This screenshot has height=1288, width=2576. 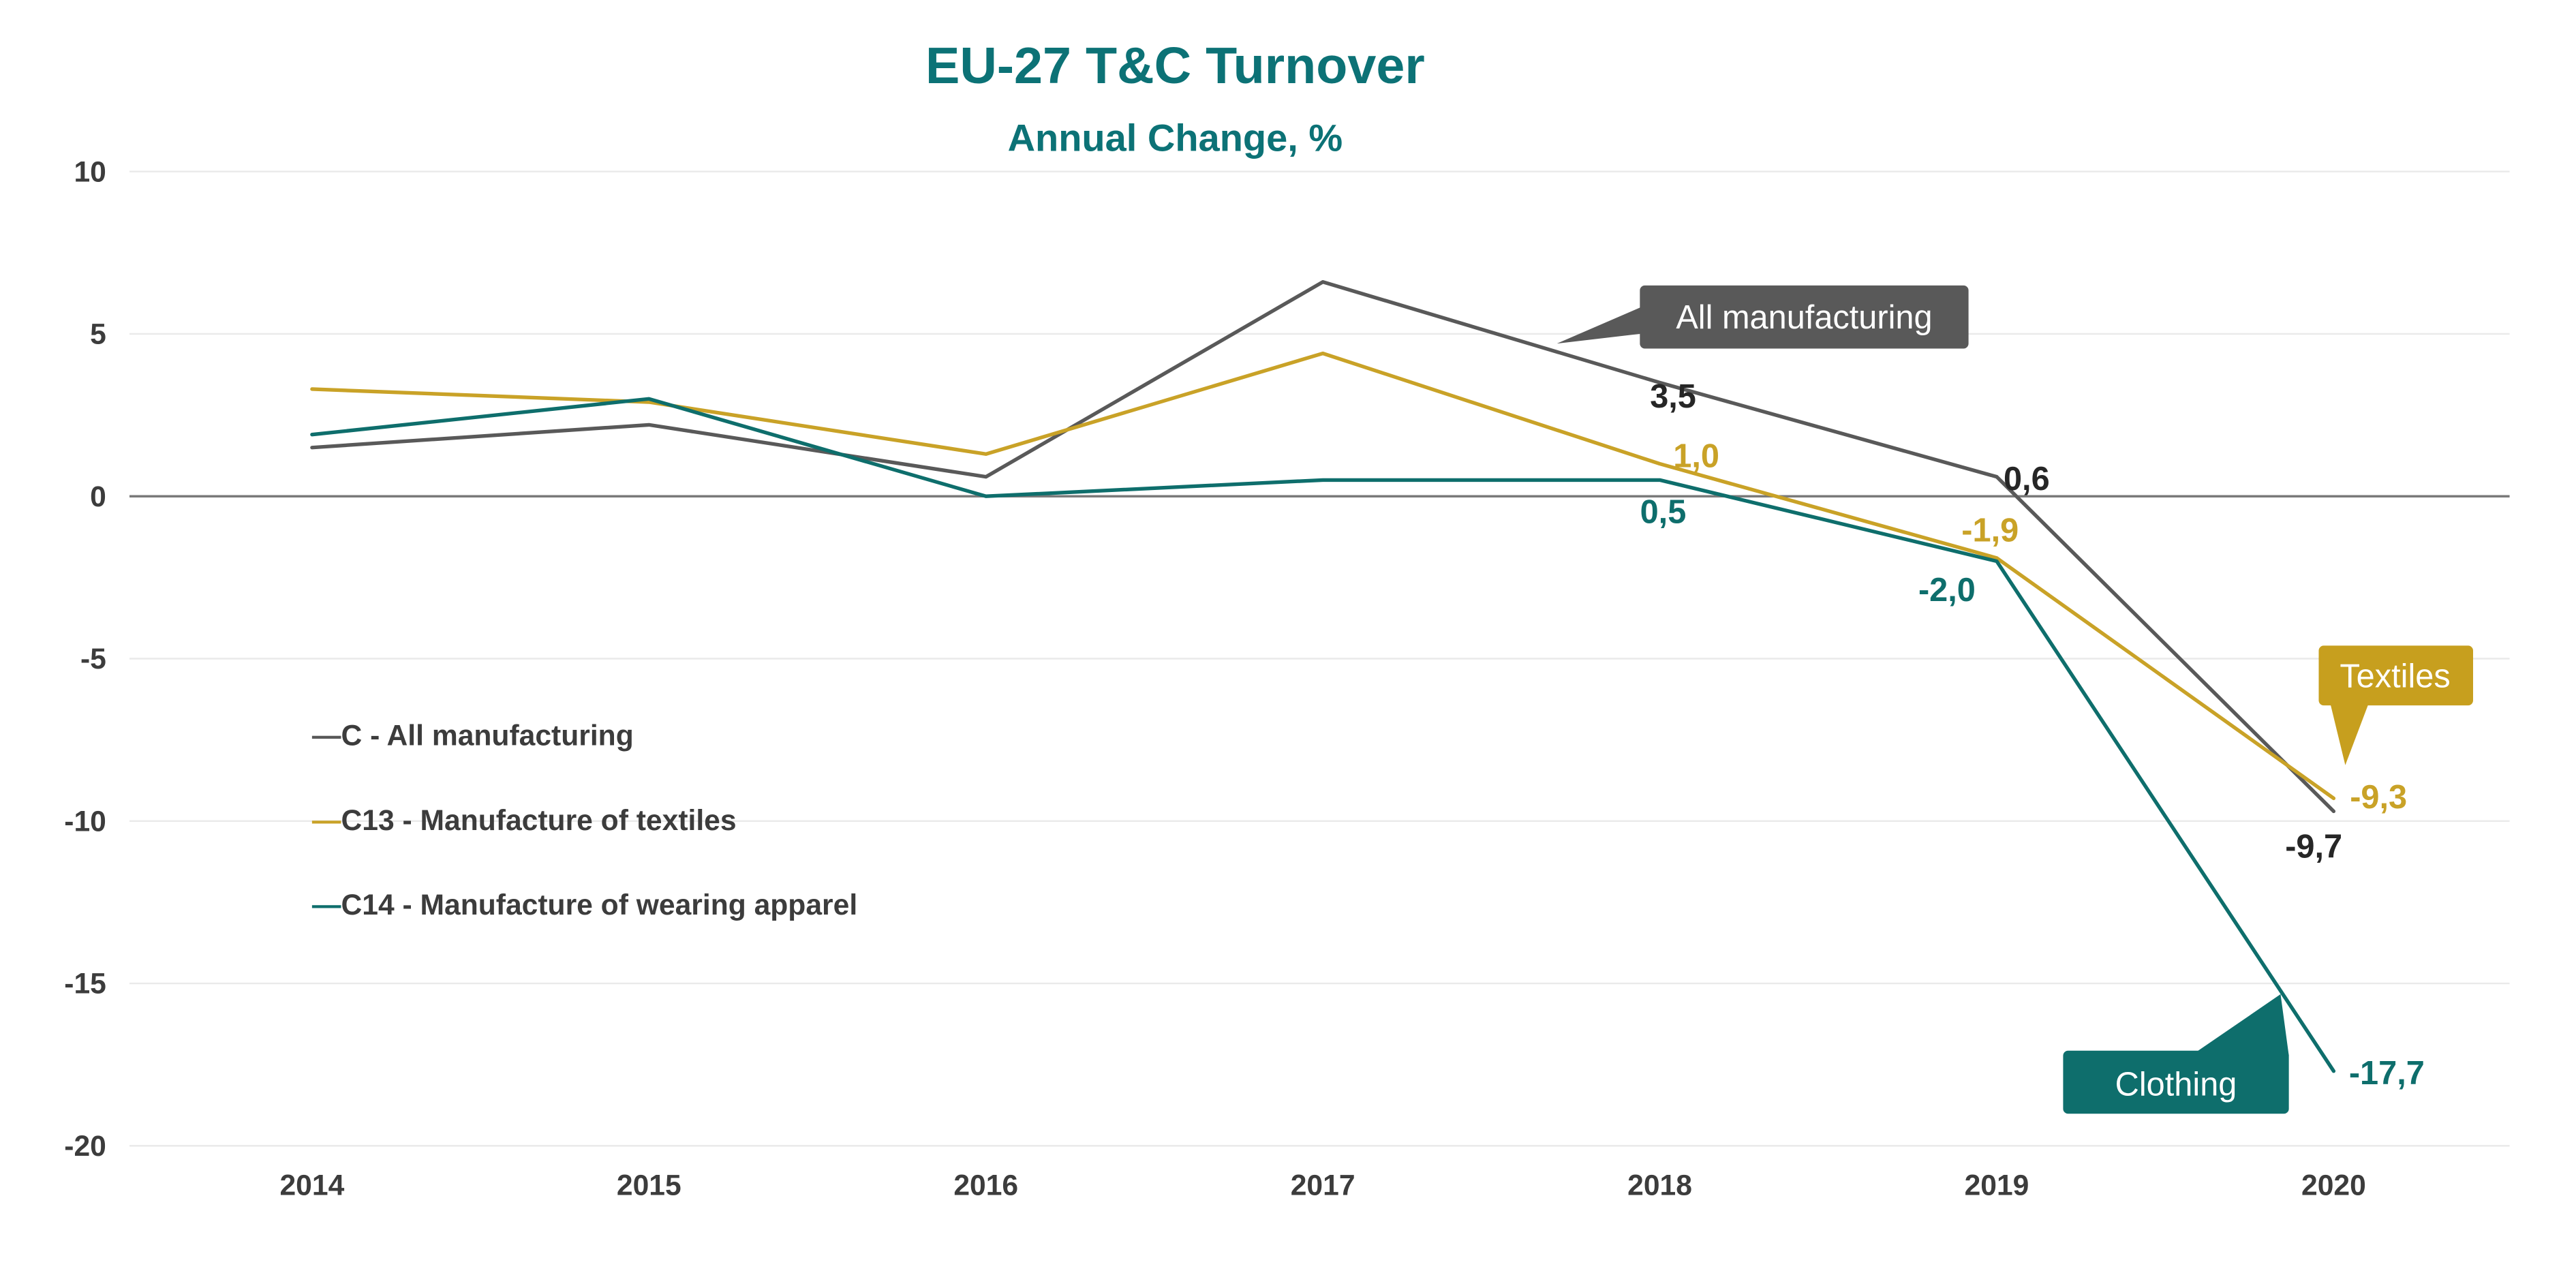 I want to click on legend-swatch-manufacturing: —, so click(x=326, y=736).